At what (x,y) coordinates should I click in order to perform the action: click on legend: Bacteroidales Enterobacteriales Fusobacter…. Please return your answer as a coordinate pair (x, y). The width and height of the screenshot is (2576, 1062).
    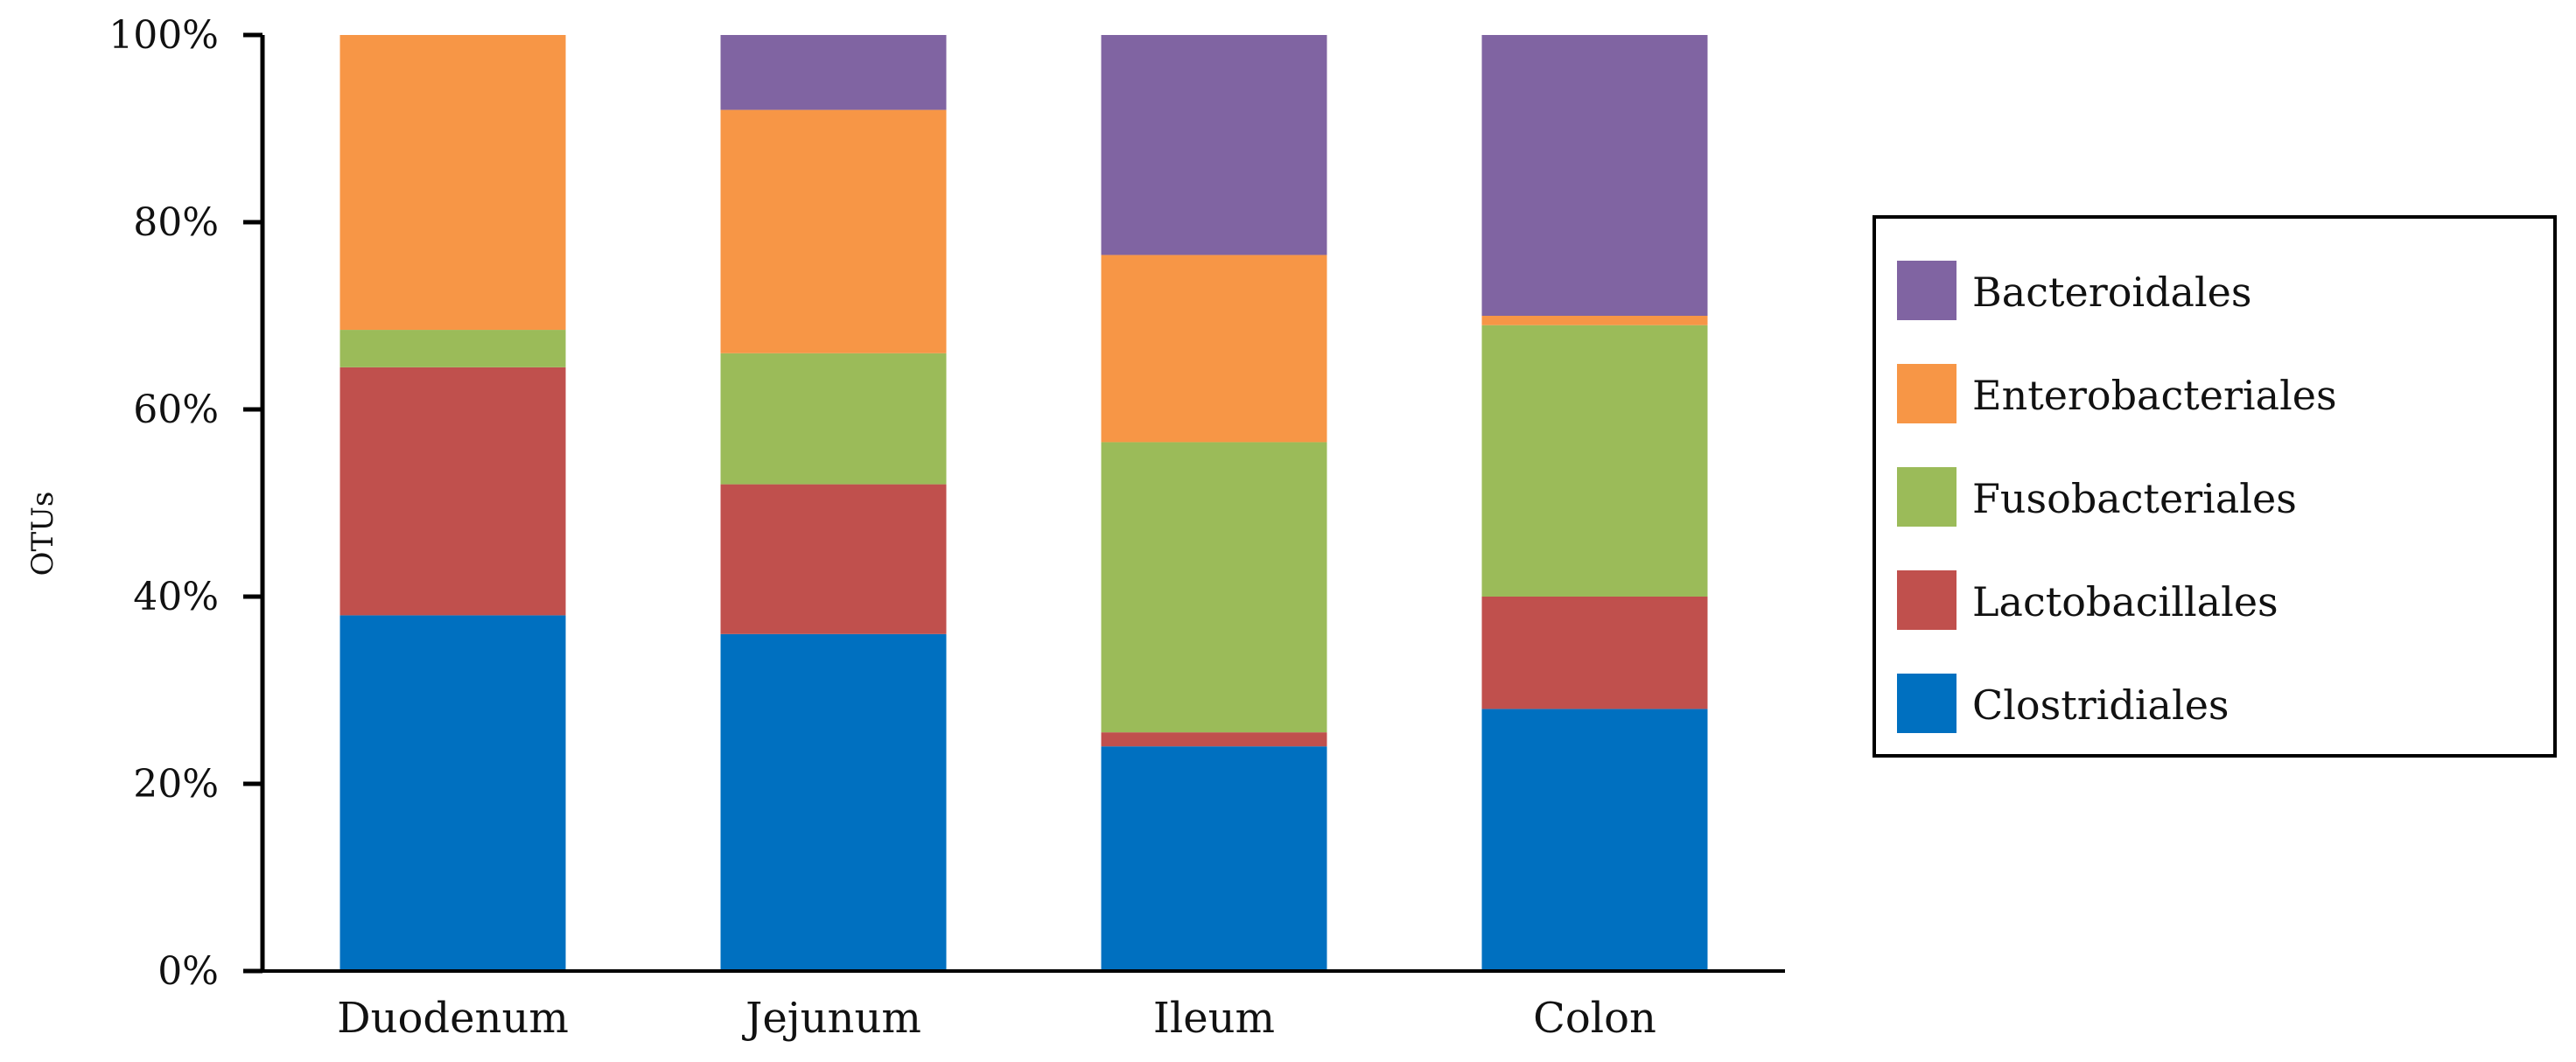
    Looking at the image, I should click on (2214, 486).